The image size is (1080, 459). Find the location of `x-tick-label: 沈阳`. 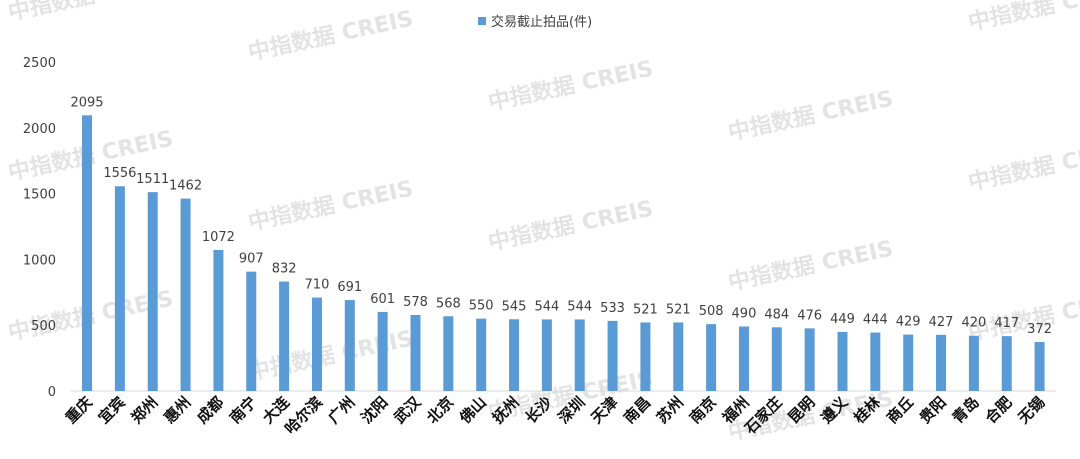

x-tick-label: 沈阳 is located at coordinates (375, 410).